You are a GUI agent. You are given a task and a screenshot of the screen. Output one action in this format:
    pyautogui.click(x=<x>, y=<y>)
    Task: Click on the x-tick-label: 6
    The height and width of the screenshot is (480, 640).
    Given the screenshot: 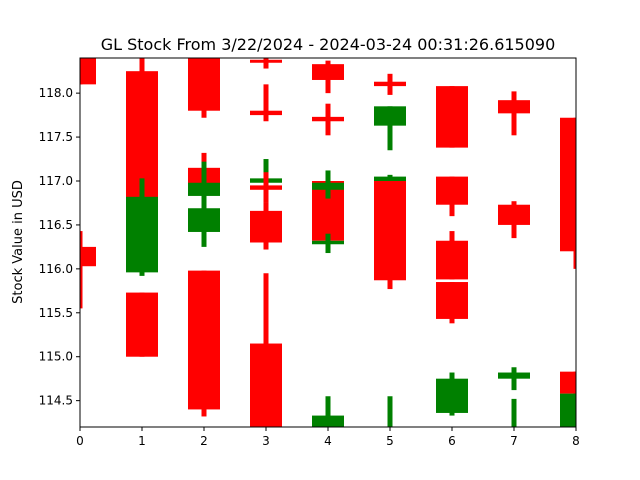 What is the action you would take?
    pyautogui.click(x=452, y=441)
    